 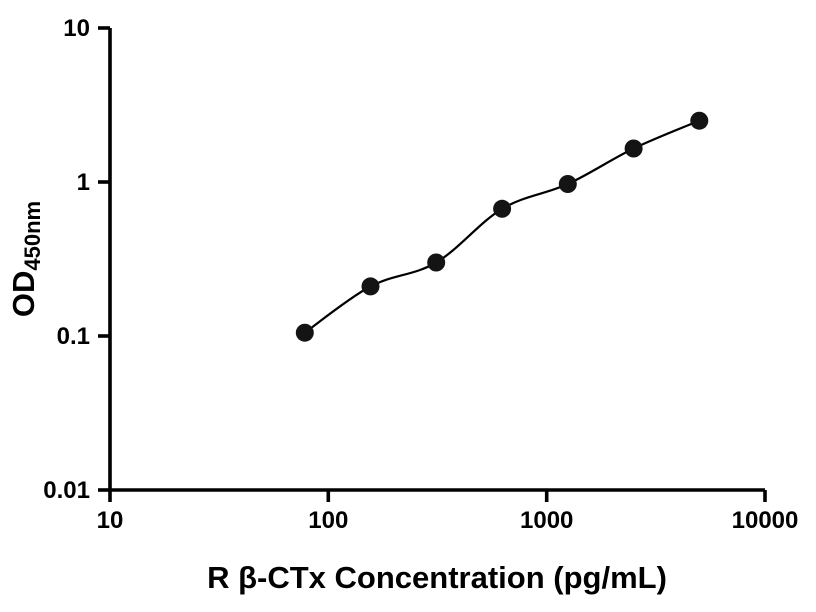 What do you see at coordinates (66, 490) in the screenshot?
I see `y-tick-label: 0.01` at bounding box center [66, 490].